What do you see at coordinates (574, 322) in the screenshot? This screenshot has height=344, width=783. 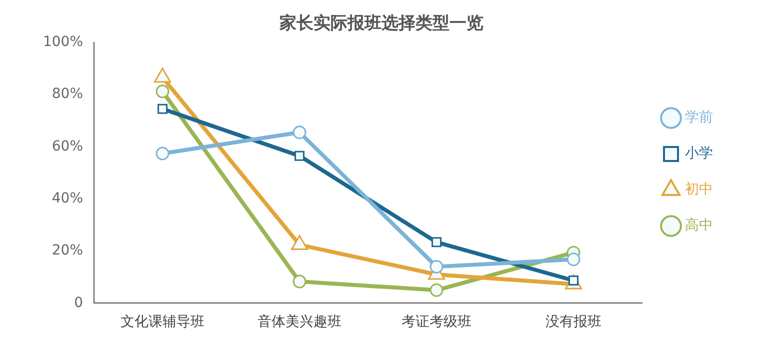 I see `x-tick-label: 没有报班` at bounding box center [574, 322].